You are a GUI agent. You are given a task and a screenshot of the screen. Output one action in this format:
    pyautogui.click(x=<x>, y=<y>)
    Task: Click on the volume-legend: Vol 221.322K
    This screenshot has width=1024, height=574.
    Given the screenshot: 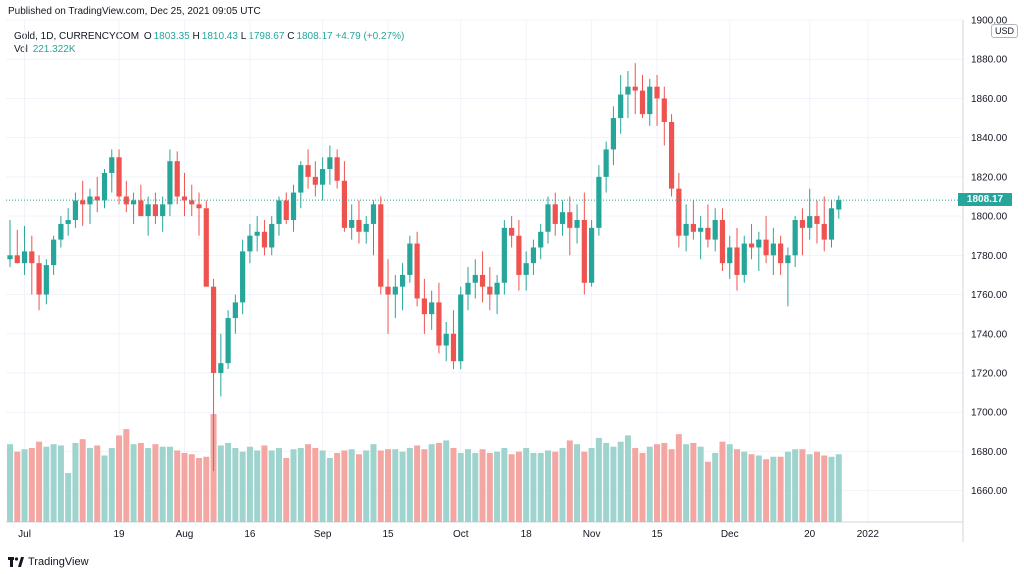 What is the action you would take?
    pyautogui.click(x=45, y=49)
    